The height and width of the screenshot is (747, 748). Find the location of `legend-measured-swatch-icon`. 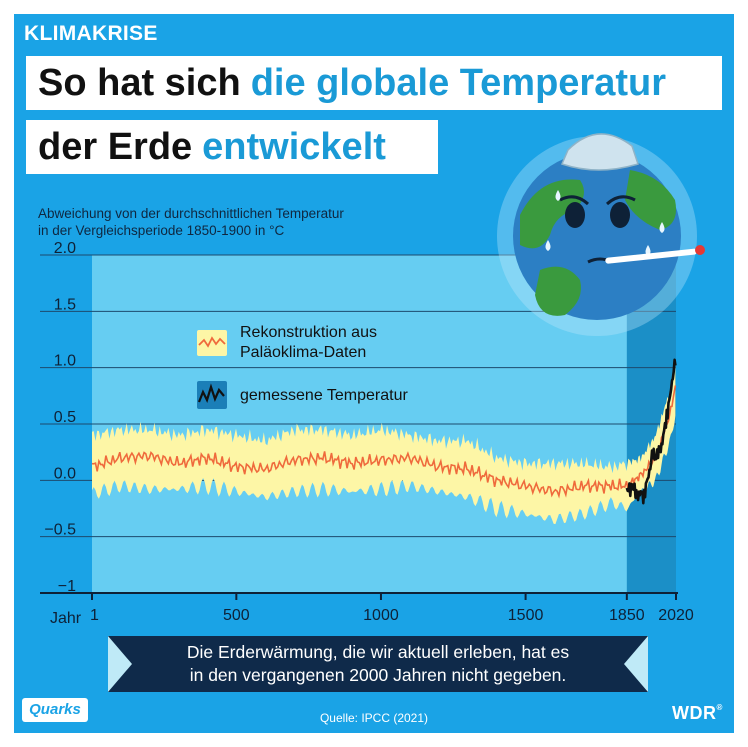

legend-measured-swatch-icon is located at coordinates (212, 395).